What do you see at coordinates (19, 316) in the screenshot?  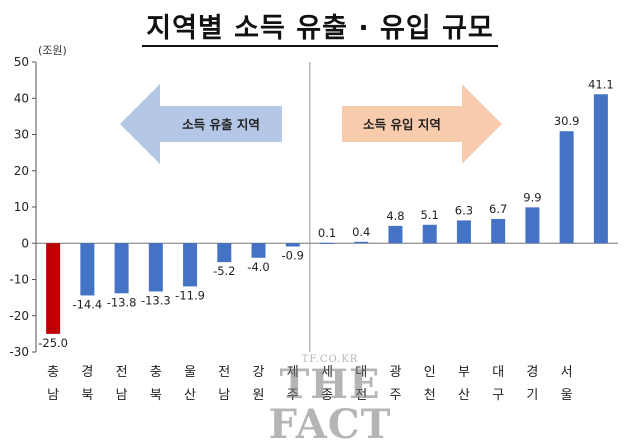 I see `y-tick-label: -20` at bounding box center [19, 316].